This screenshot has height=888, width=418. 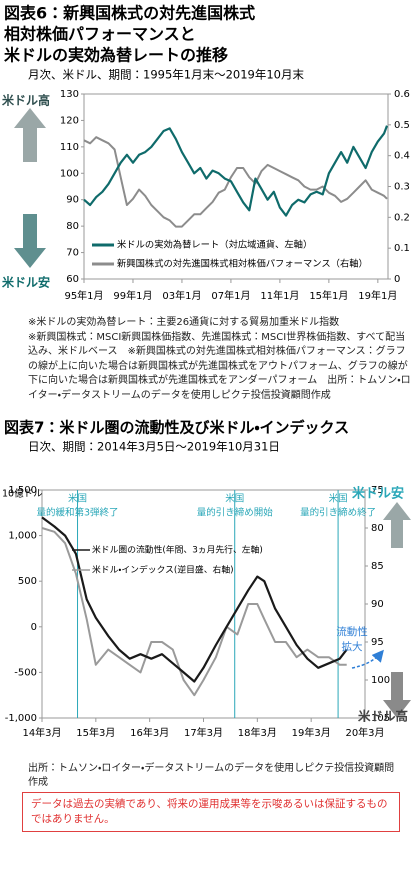 What do you see at coordinates (279, 295) in the screenshot?
I see `x-tick-label: 11年1月` at bounding box center [279, 295].